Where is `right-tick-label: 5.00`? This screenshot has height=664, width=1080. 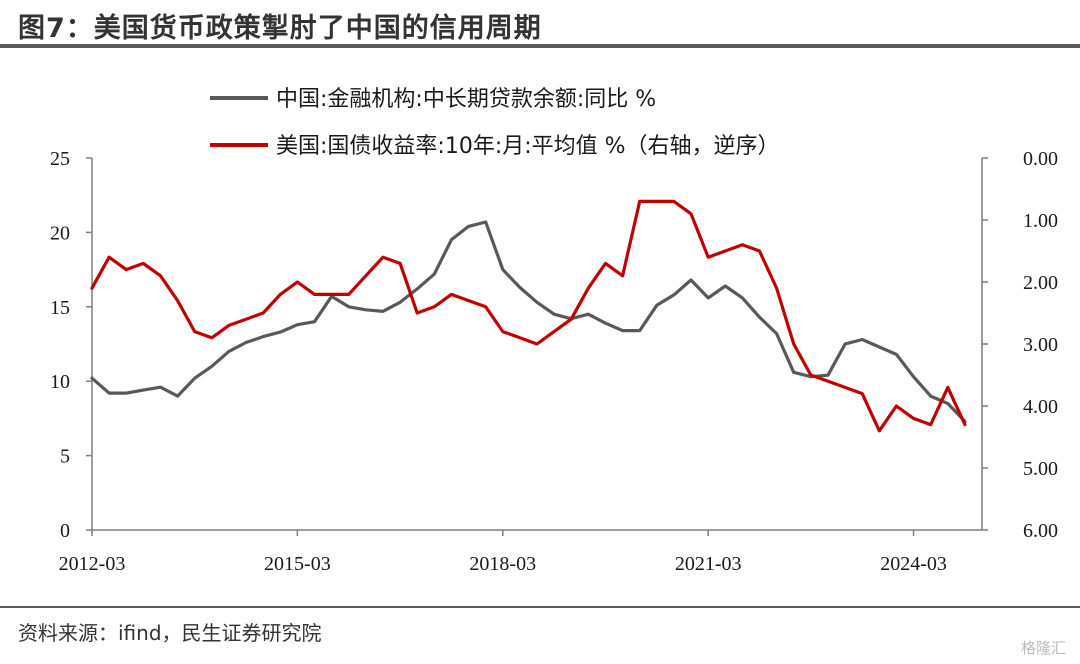
right-tick-label: 5.00 is located at coordinates (1040, 469).